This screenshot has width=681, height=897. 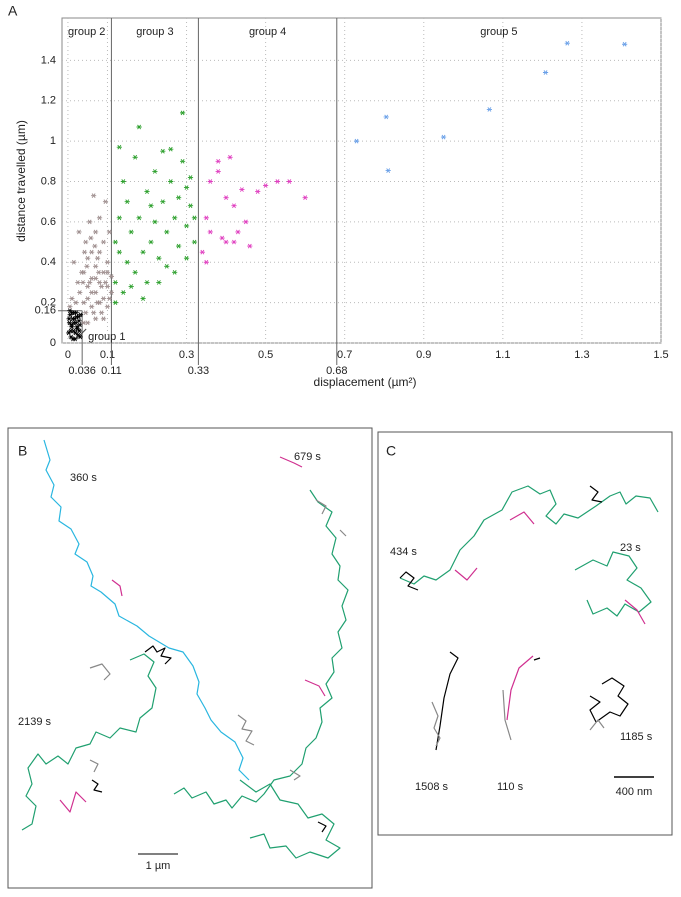 I want to click on group-boundary-label: 0.036, so click(x=82, y=371).